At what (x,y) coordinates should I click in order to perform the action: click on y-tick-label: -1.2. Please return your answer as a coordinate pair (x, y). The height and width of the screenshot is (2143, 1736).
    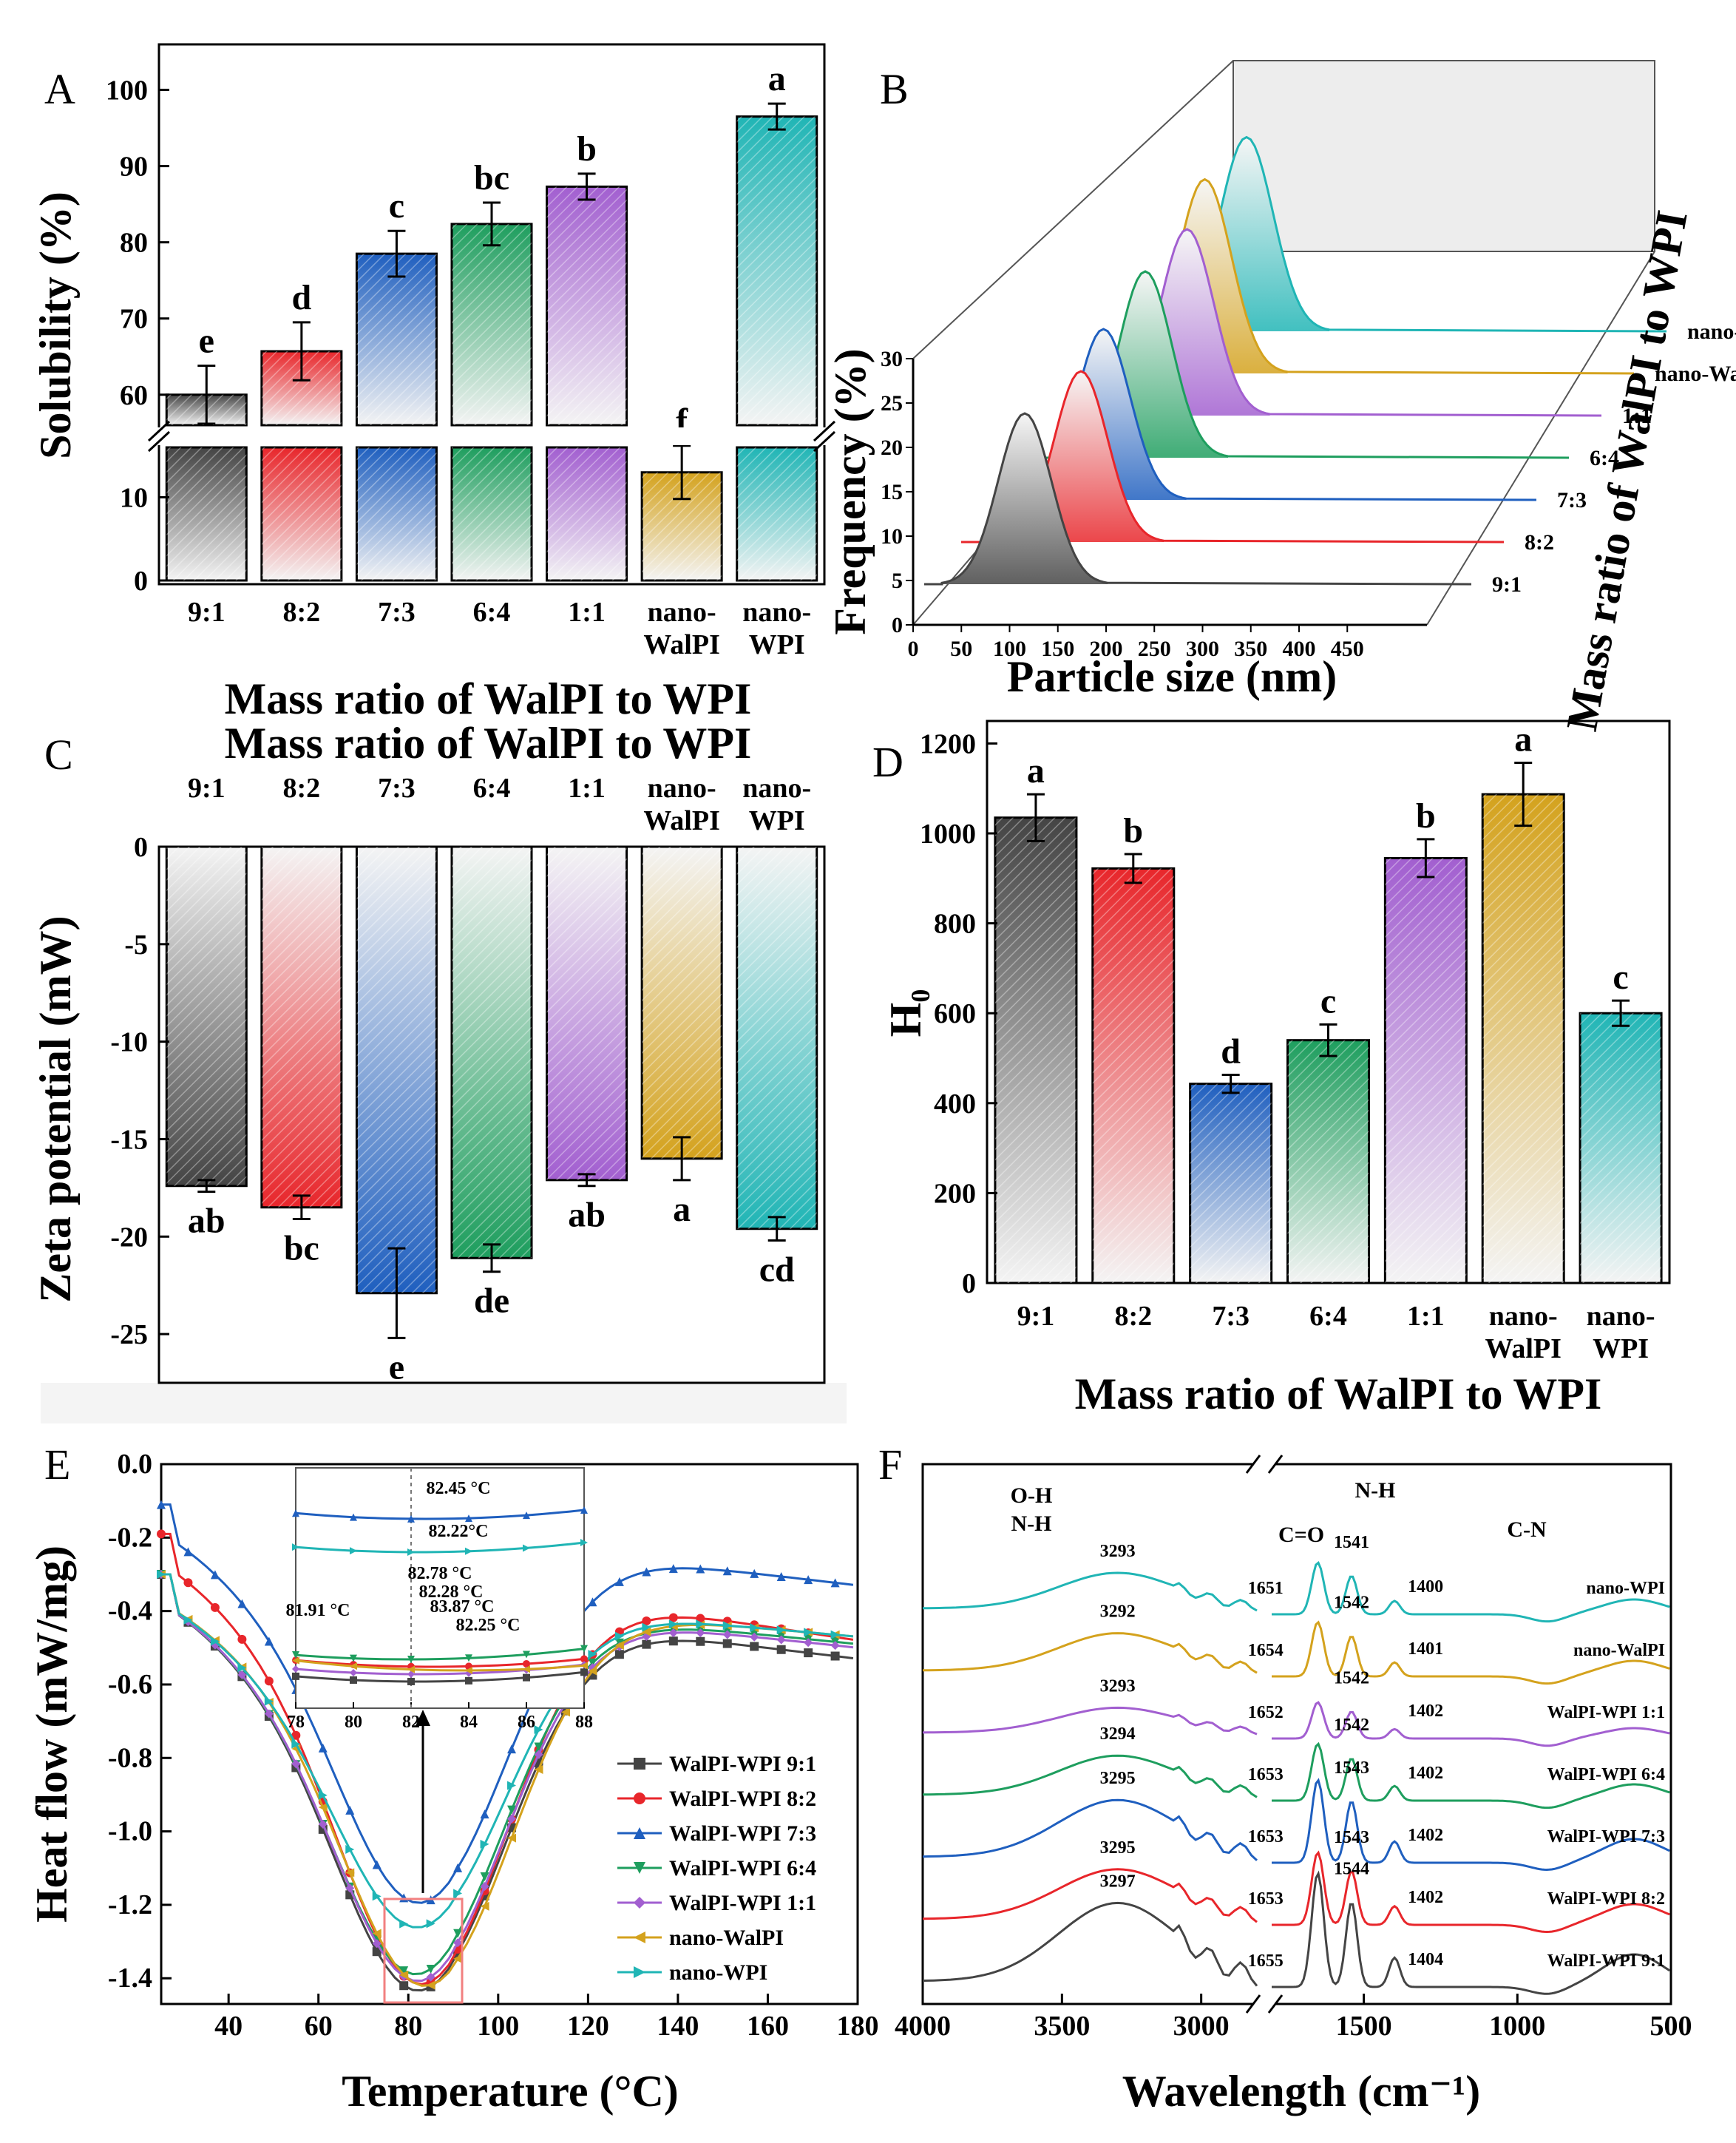
    Looking at the image, I should click on (130, 1905).